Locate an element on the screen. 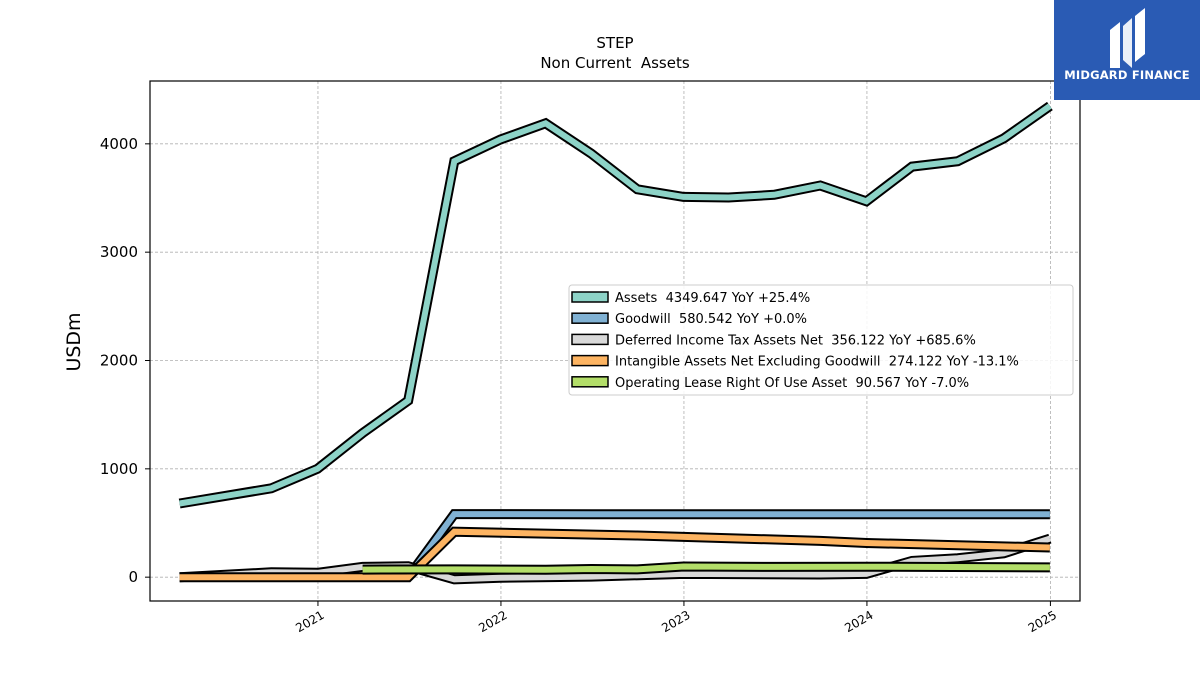 Image resolution: width=1200 pixels, height=675 pixels. y-tick-label: 1000 is located at coordinates (119, 469).